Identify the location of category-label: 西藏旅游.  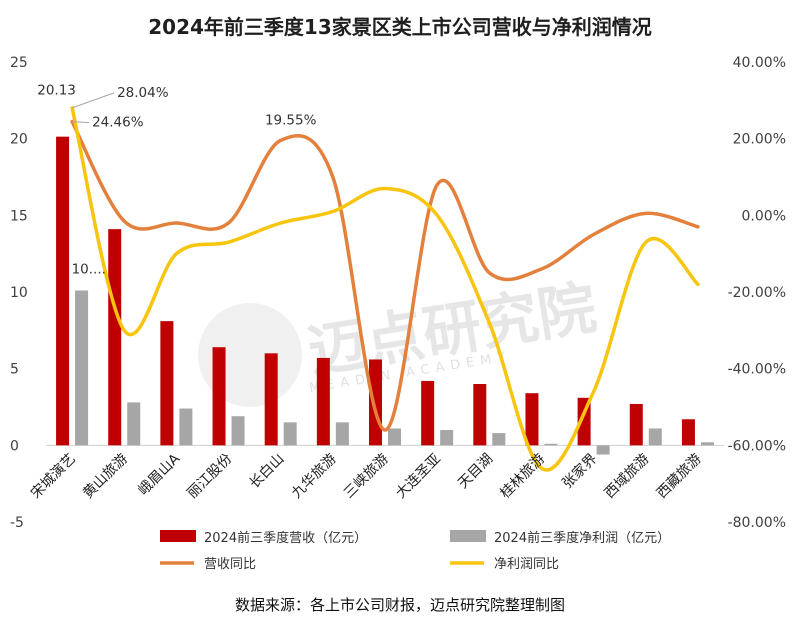
(679, 476).